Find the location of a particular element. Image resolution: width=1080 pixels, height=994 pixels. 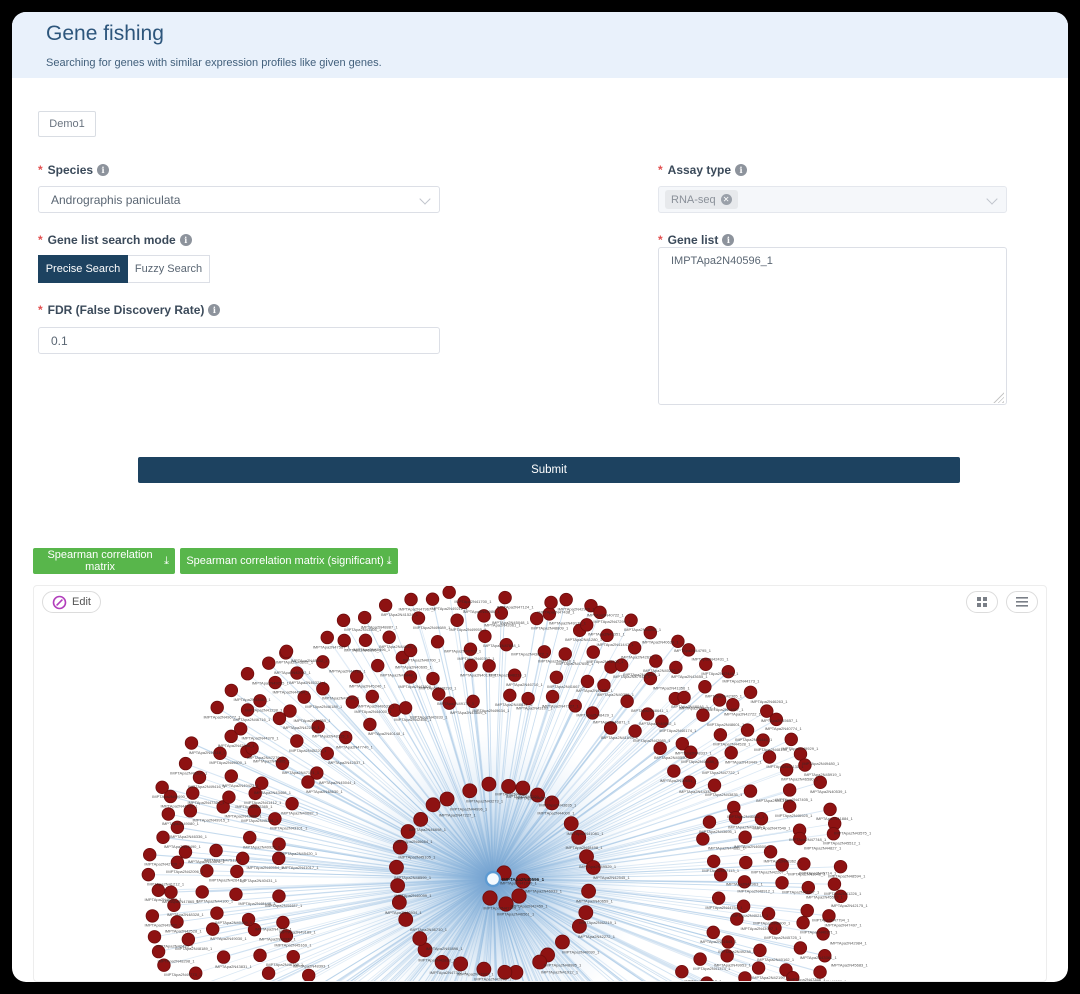

gene-list-textarea: IMPTApa2N40596_1 is located at coordinates (832, 326).